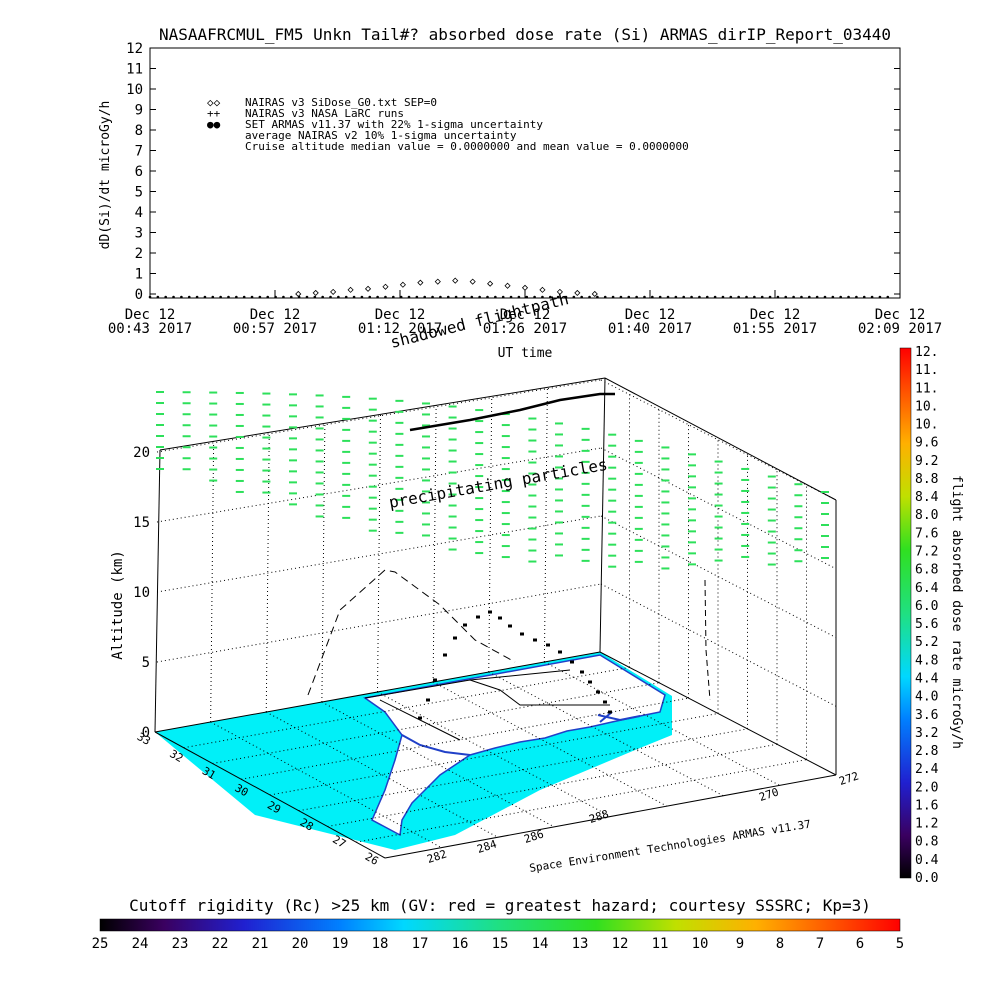  Describe the element at coordinates (220, 944) in the screenshot. I see `rigidity-tick-label: 22` at that location.